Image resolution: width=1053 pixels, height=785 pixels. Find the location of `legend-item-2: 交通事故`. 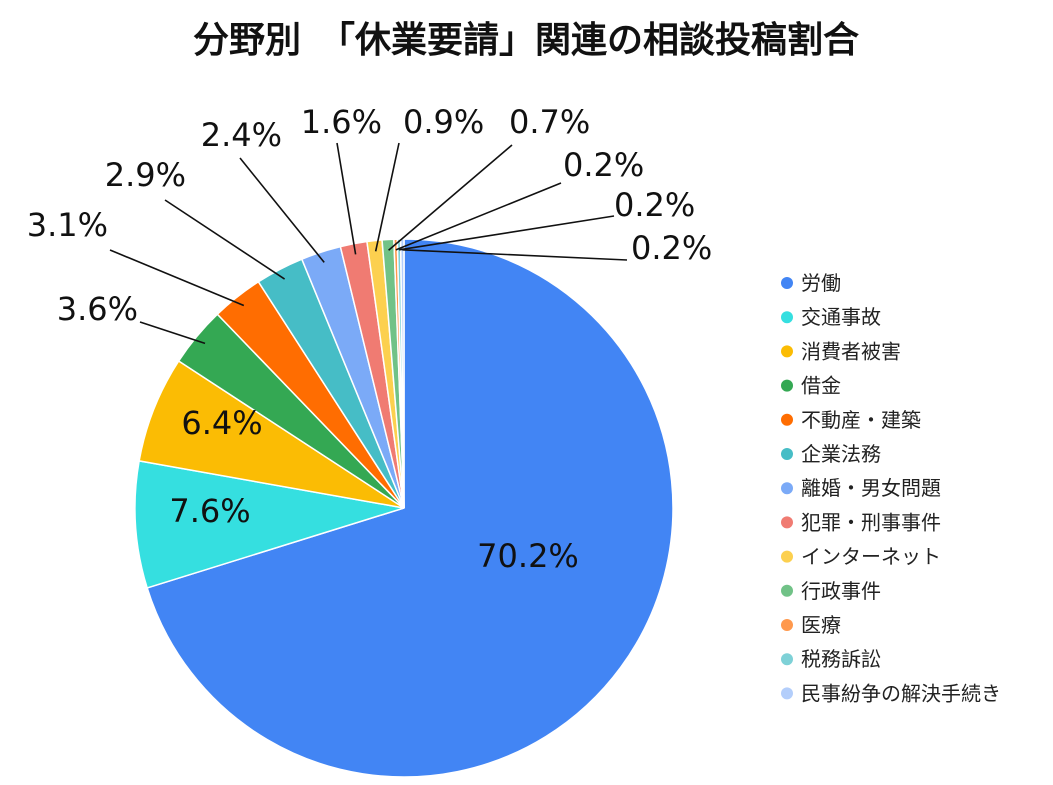

legend-item-2: 交通事故 is located at coordinates (841, 317).